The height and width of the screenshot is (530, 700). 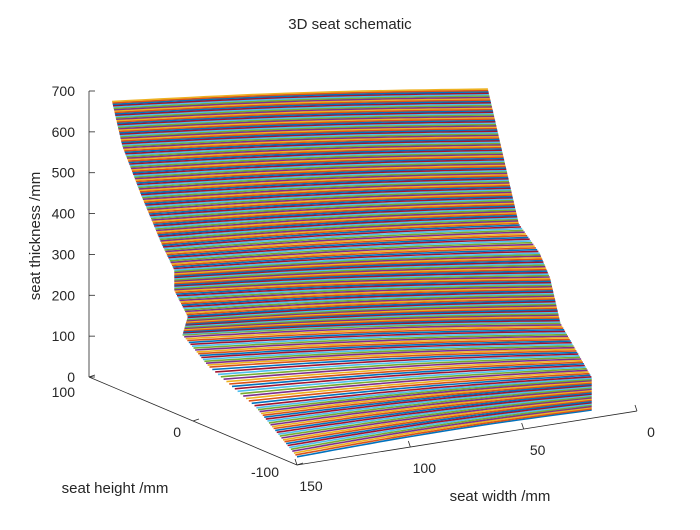 I want to click on x-axis-label: seat width /mm, so click(x=500, y=496).